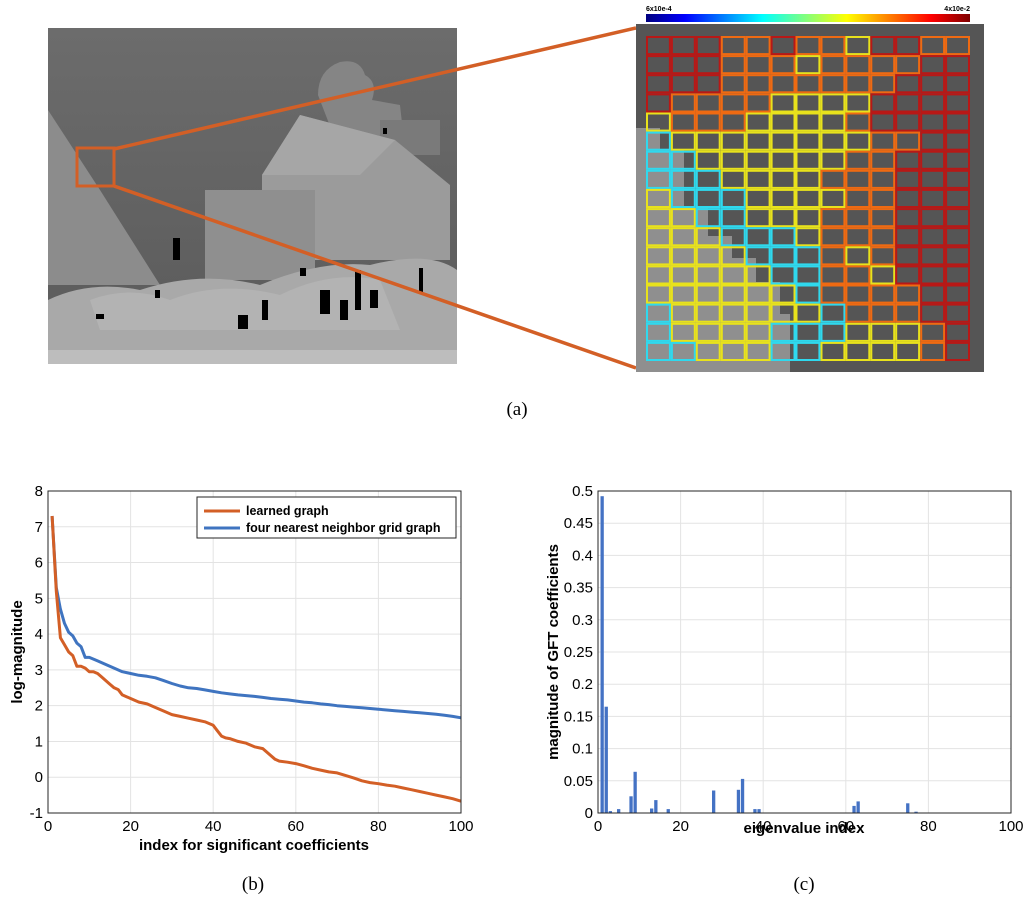 Image resolution: width=1024 pixels, height=903 pixels. What do you see at coordinates (17, 651) in the screenshot?
I see `chart-b-ylabel: log-magnitude` at bounding box center [17, 651].